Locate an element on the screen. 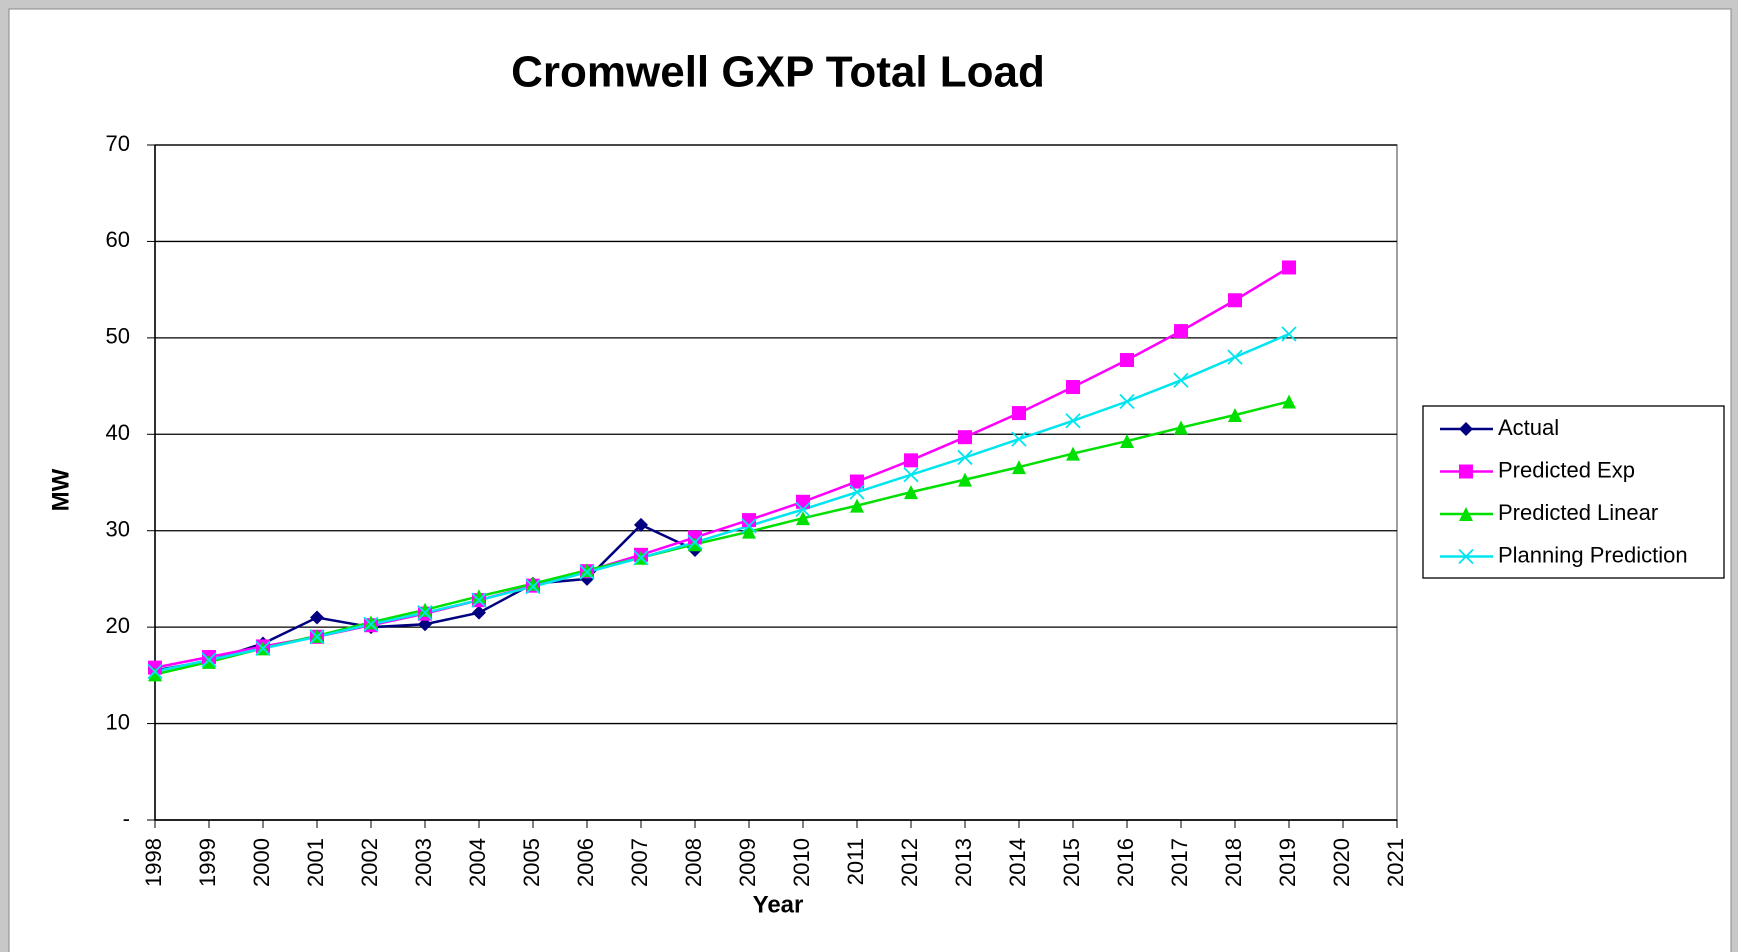  x-tick-label: 2002 is located at coordinates (369, 862).